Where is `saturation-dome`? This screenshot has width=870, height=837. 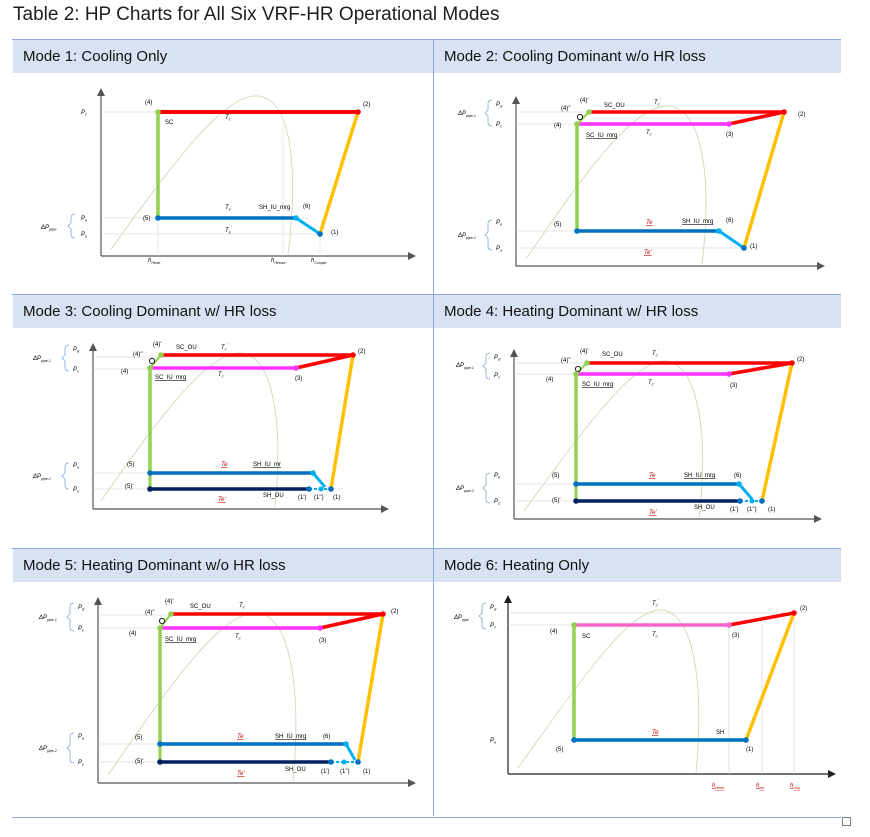 saturation-dome is located at coordinates (201, 175).